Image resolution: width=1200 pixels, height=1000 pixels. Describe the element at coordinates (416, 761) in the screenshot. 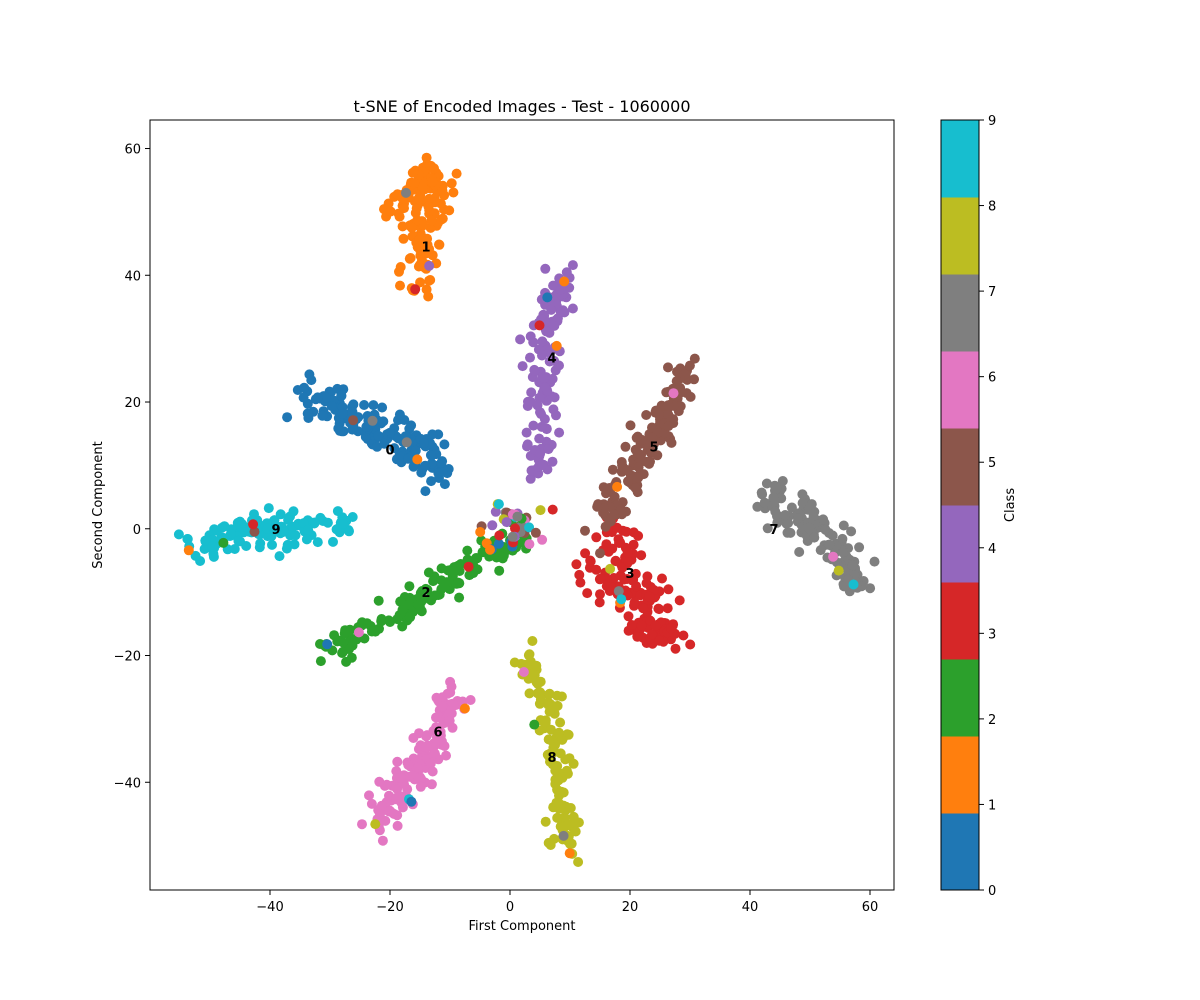

I see `cluster-6-points` at that location.